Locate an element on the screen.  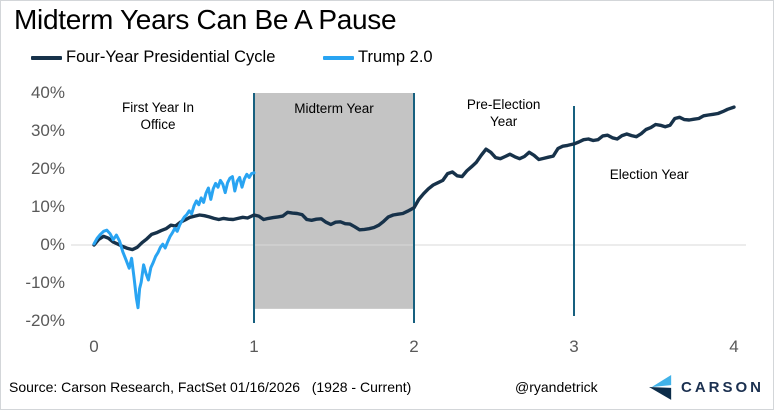
legend-swatch-blue is located at coordinates (338, 57).